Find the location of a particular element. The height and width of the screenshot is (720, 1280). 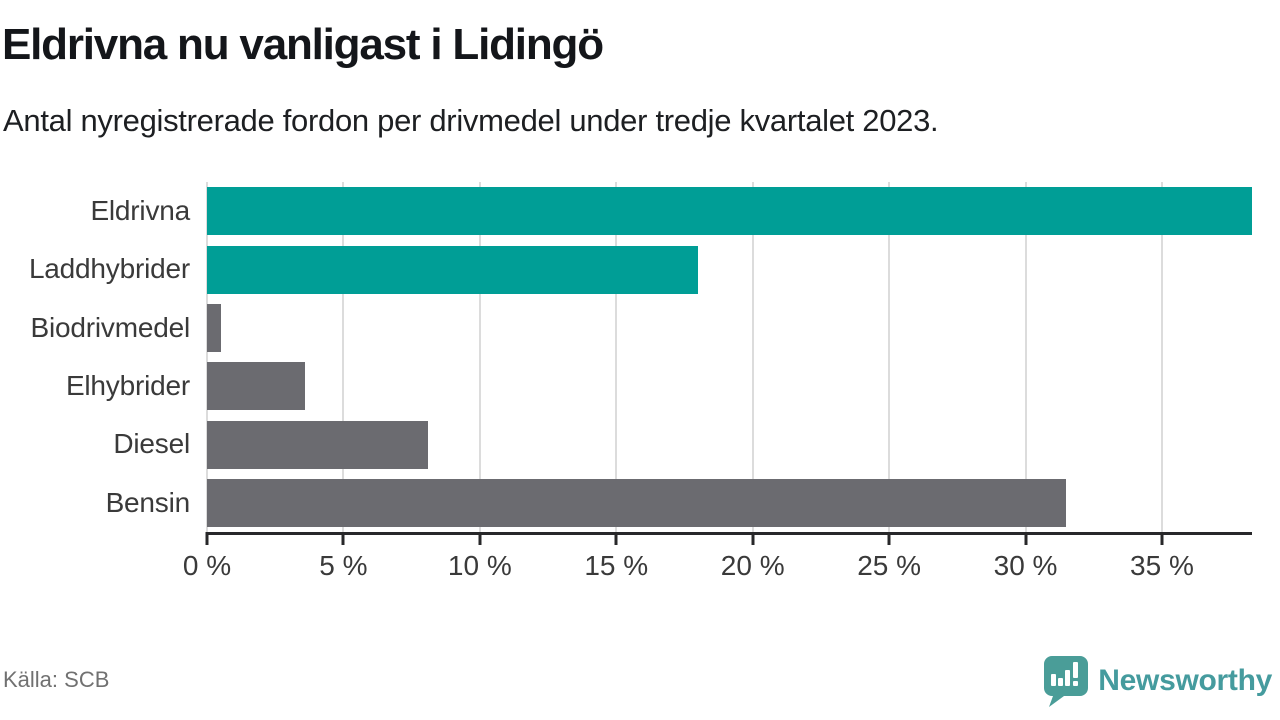

brand-name: Newsworthy is located at coordinates (1185, 680).